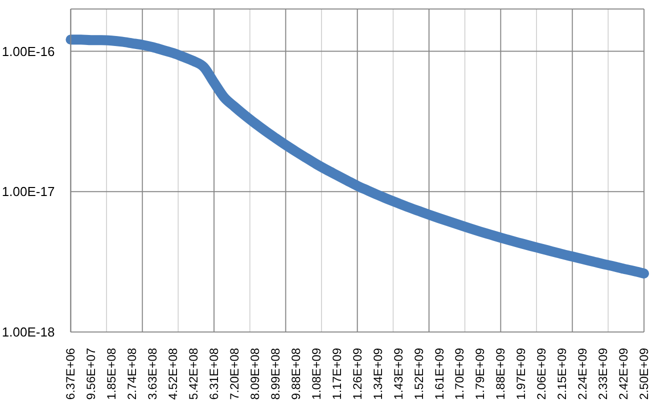  I want to click on x-tick-label: 2.74E+08, so click(132, 374).